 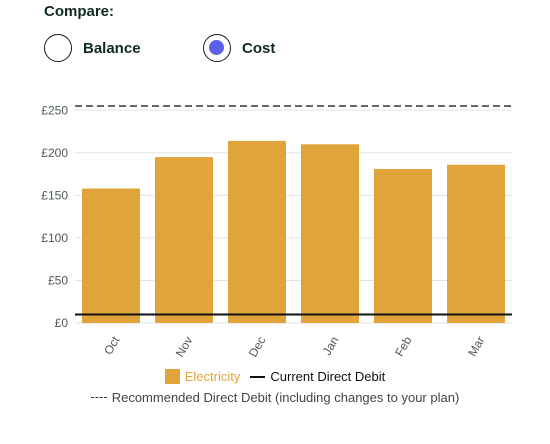 What do you see at coordinates (476, 346) in the screenshot?
I see `x-tick-label: Mar` at bounding box center [476, 346].